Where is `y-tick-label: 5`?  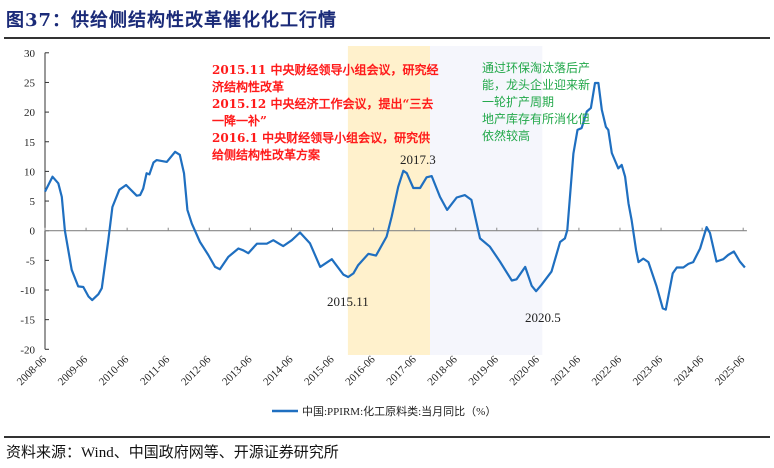
y-tick-label: 5 is located at coordinates (33, 202).